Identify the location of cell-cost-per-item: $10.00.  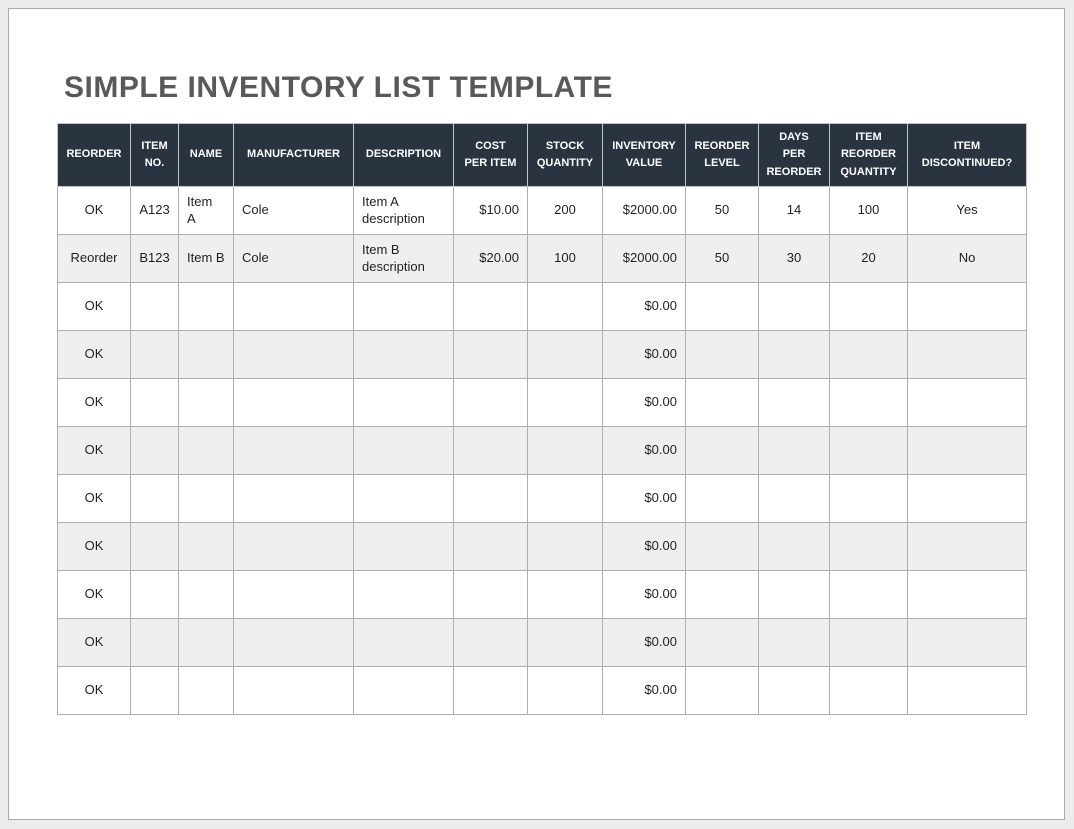
(490, 210).